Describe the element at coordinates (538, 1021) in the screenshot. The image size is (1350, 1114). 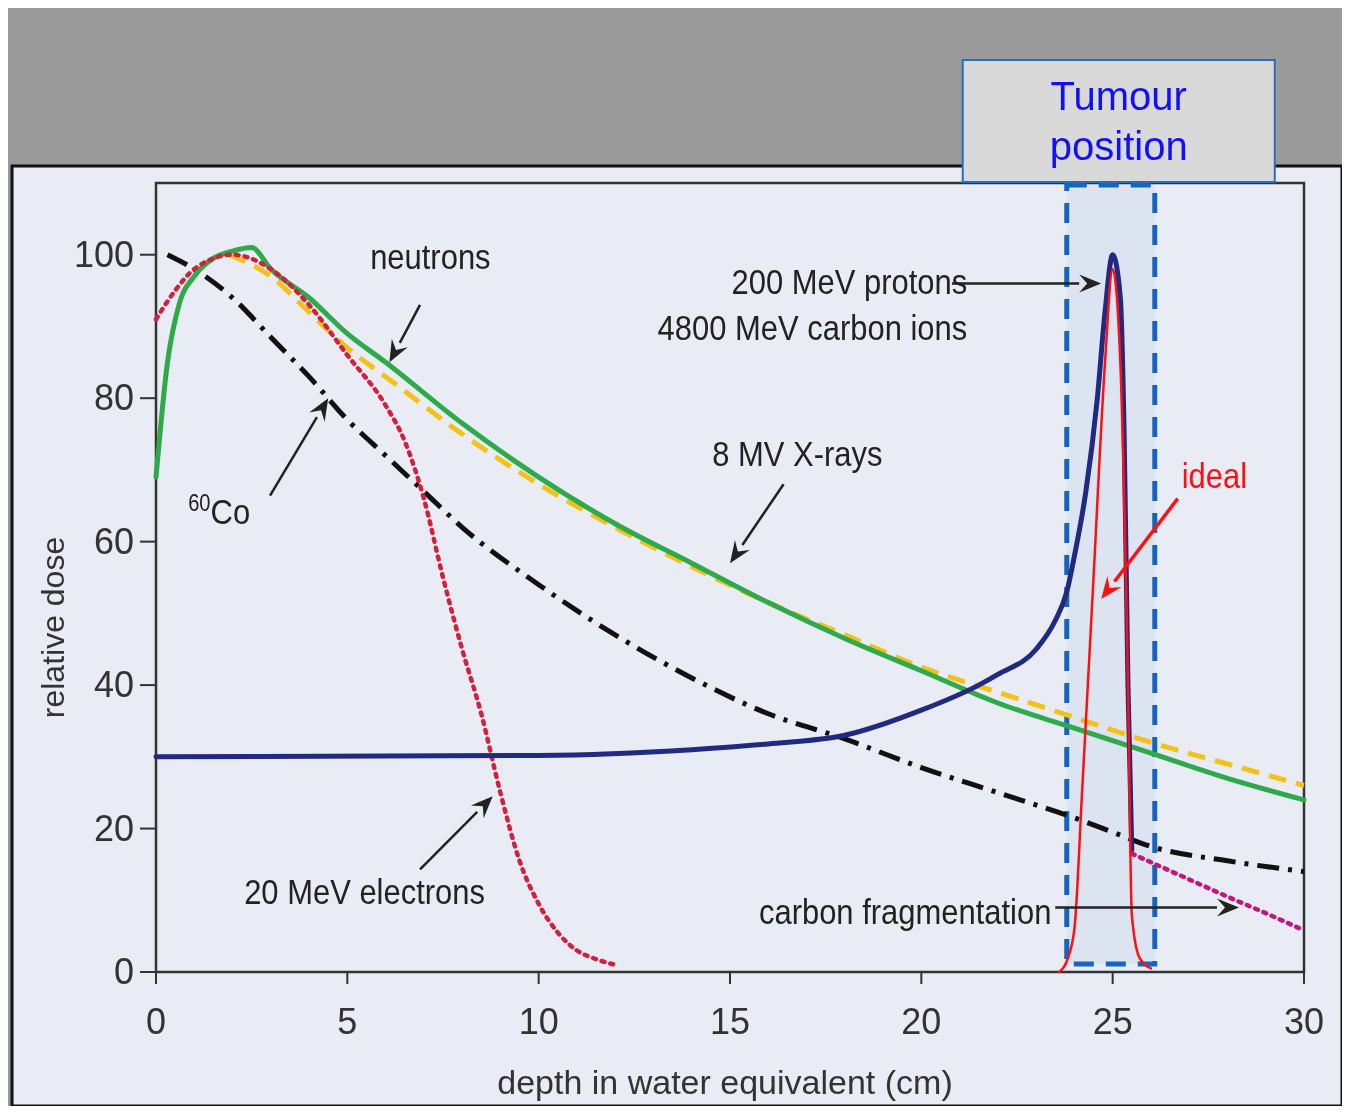
I see `x-tick-label: 10` at that location.